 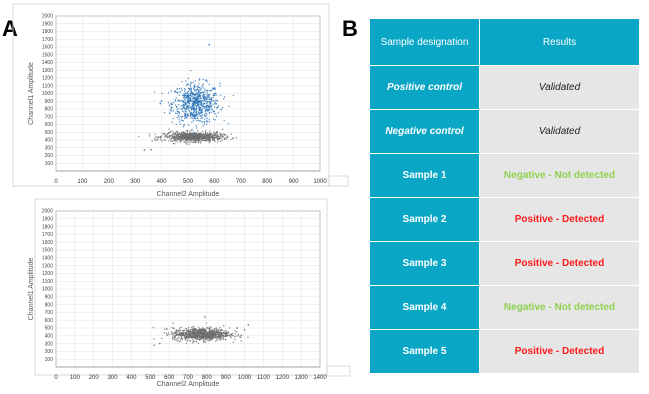 I want to click on sample-name: Negative control, so click(x=424, y=131).